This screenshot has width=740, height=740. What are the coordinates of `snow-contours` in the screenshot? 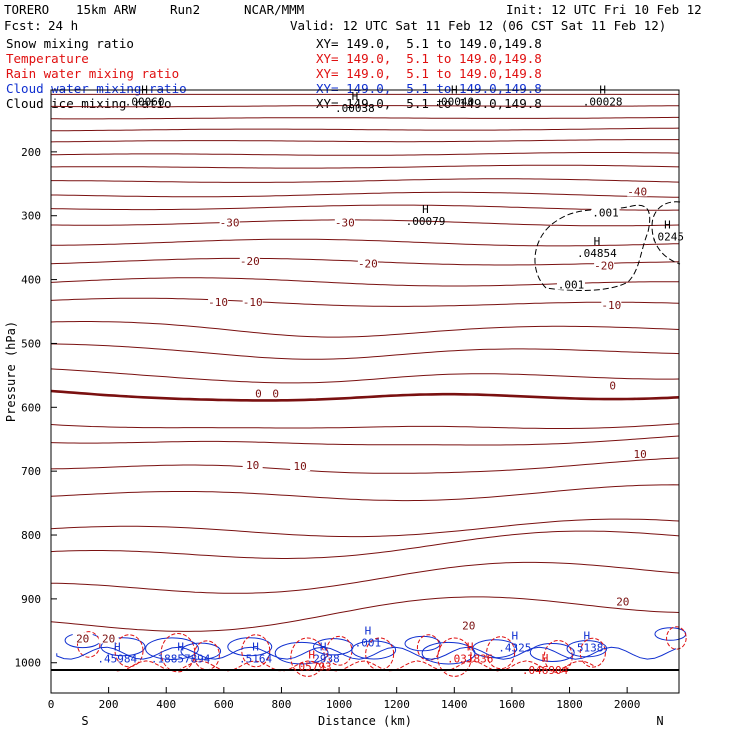 It's located at (607, 246).